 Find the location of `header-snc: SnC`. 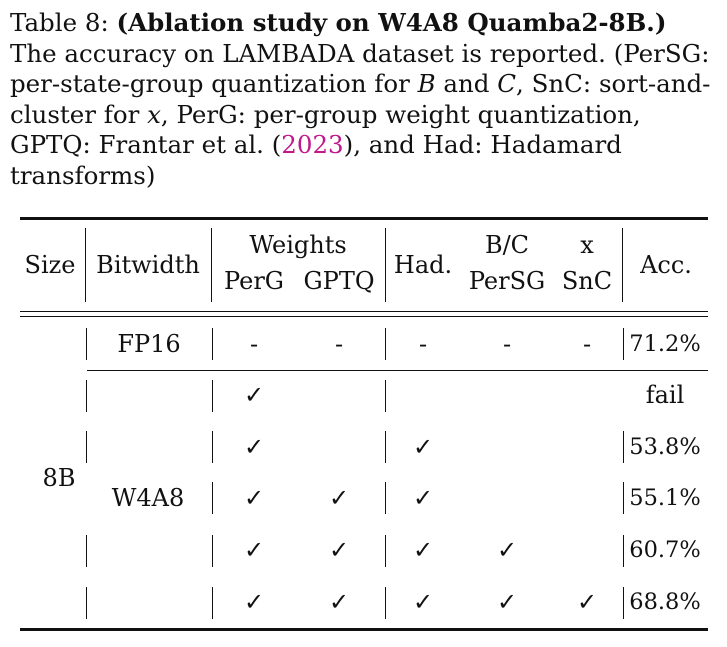

header-snc: SnC is located at coordinates (587, 281).